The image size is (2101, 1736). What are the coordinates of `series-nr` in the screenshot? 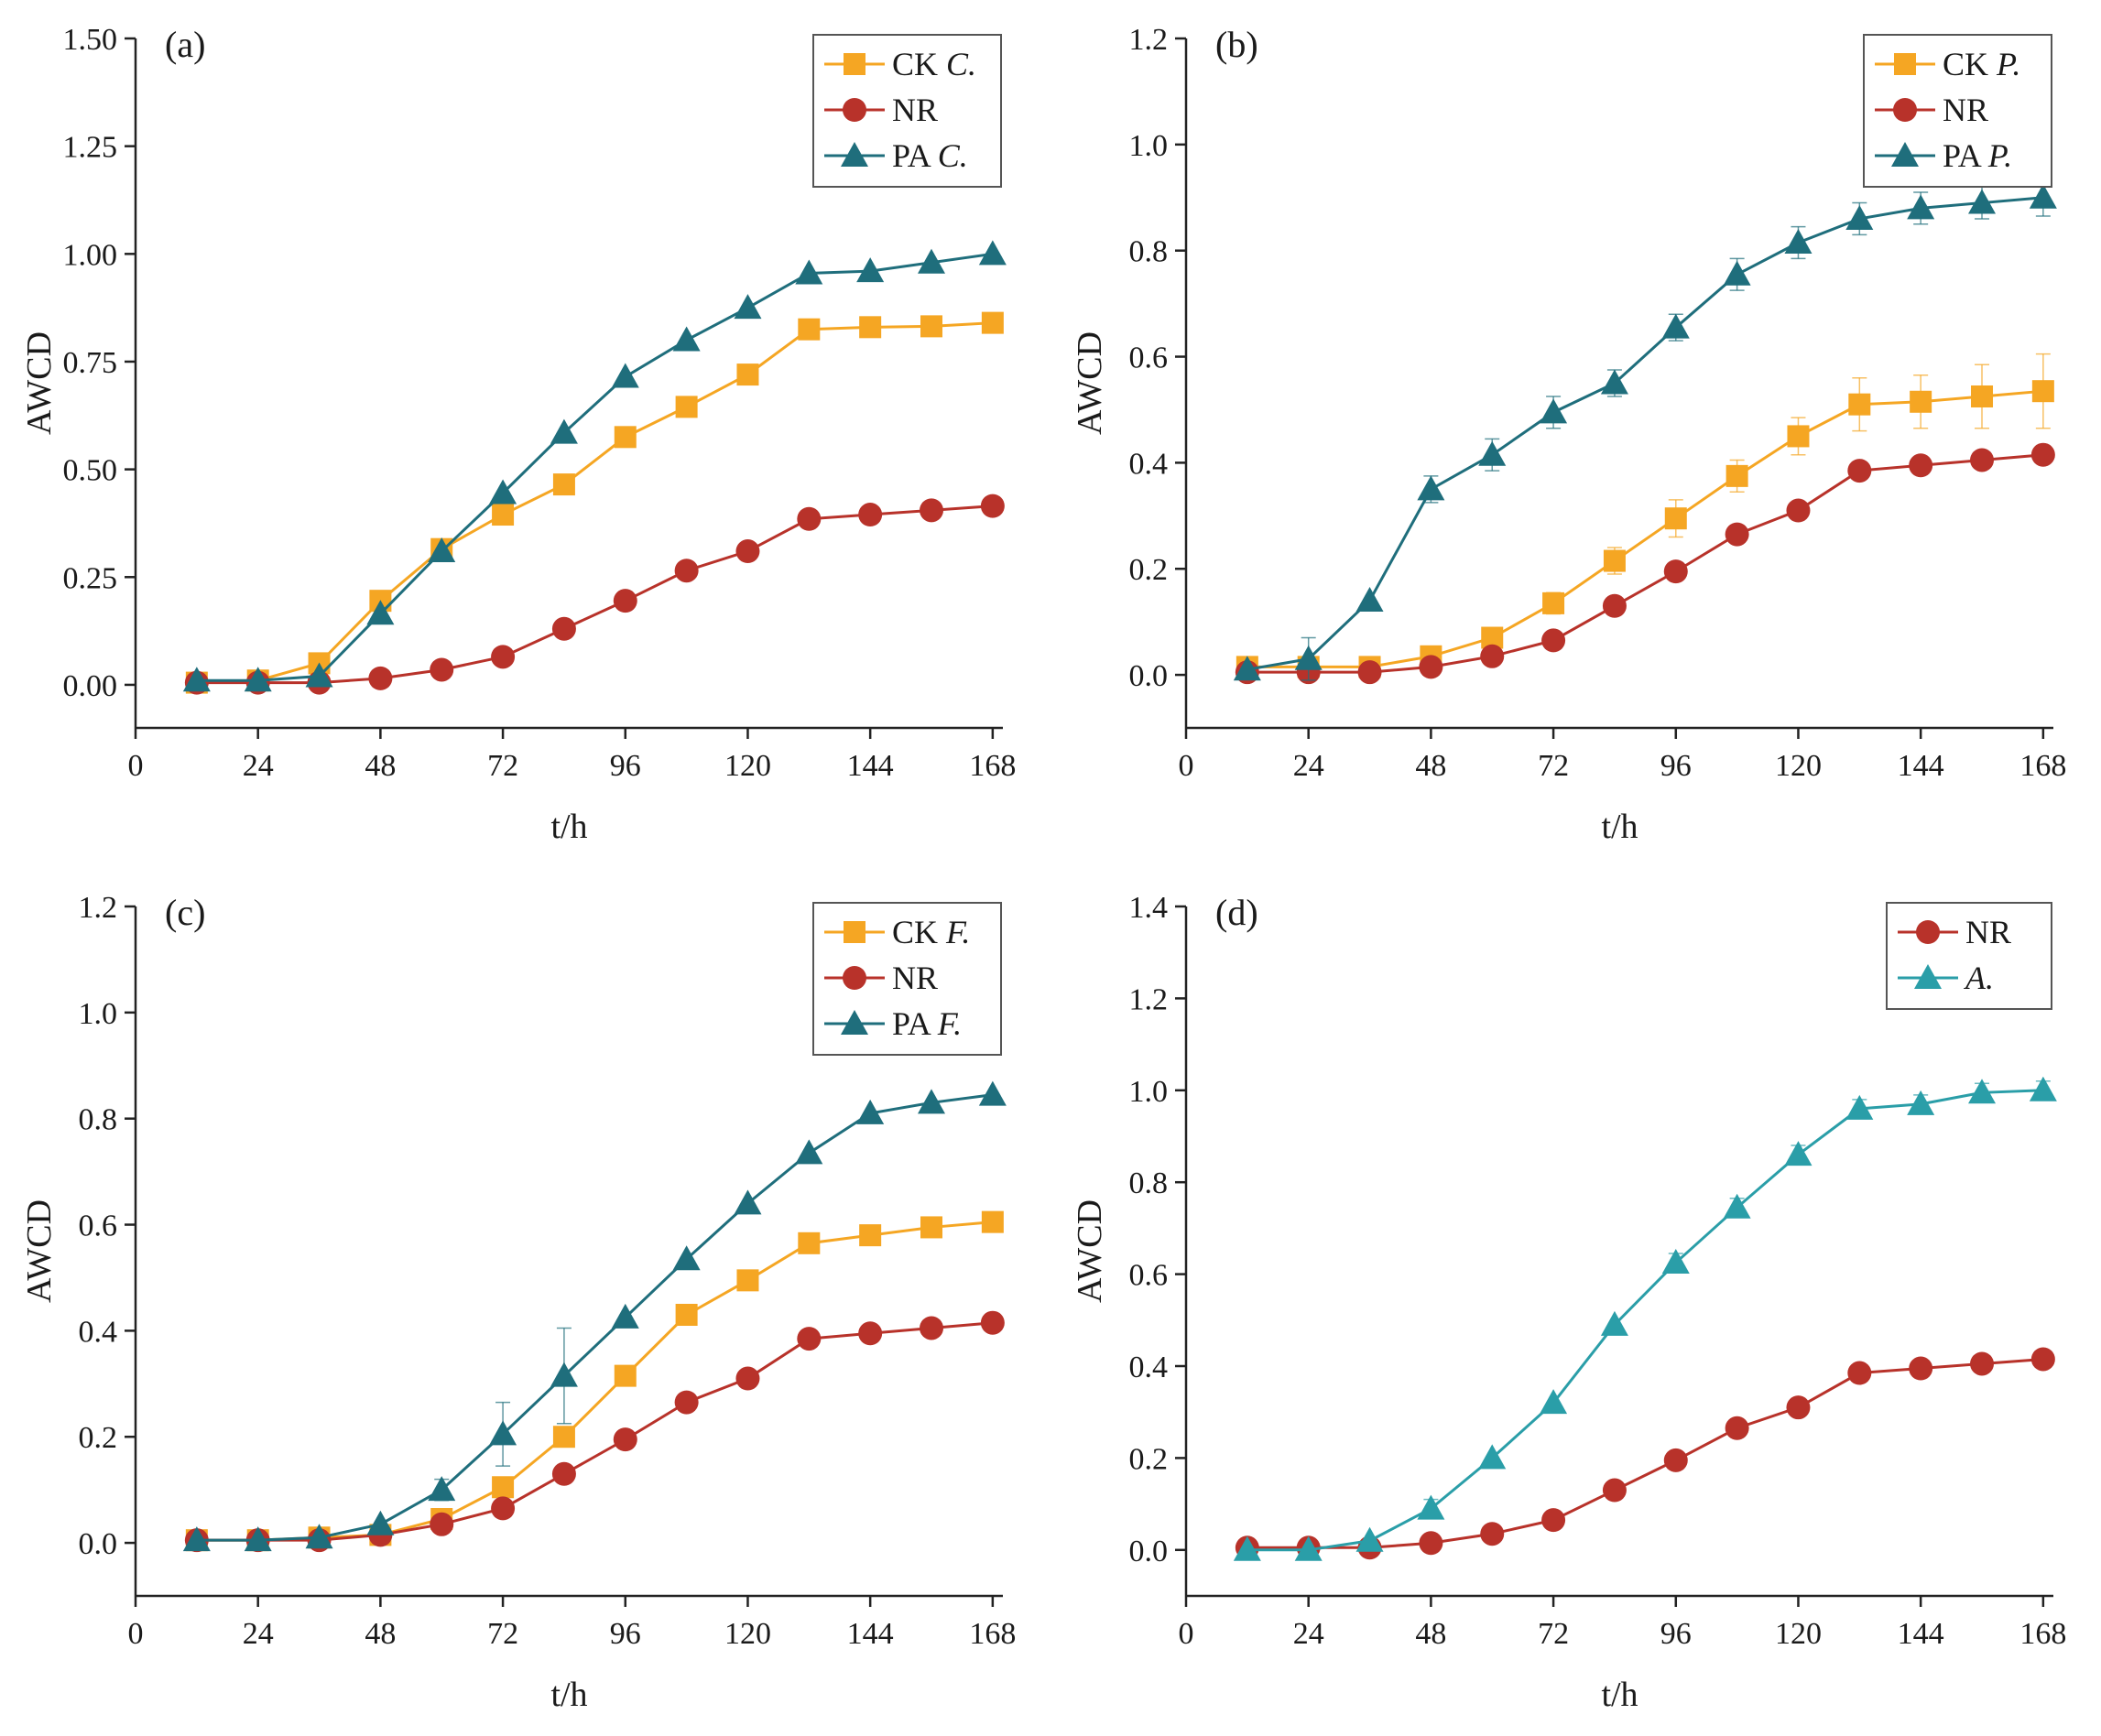 It's located at (594, 594).